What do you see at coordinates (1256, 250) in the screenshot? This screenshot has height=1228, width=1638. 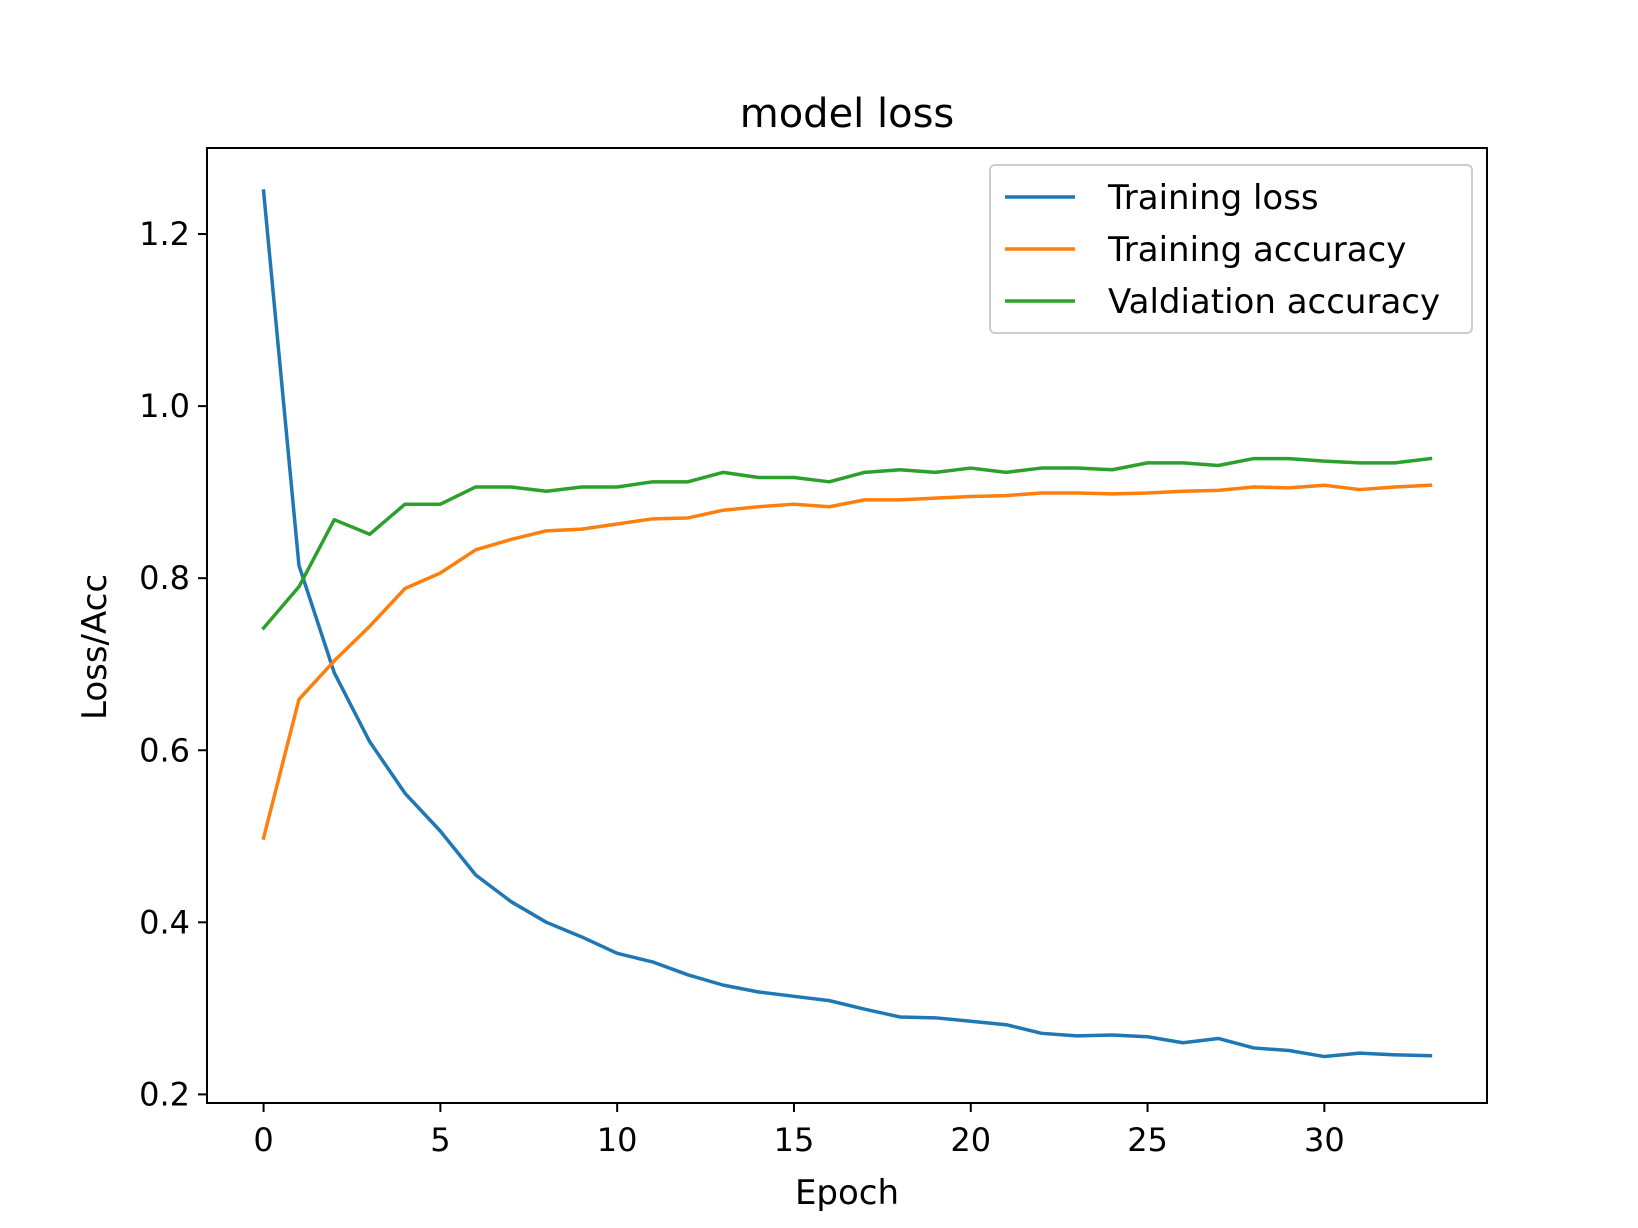 I see `legend-label-2: Training accuracy` at bounding box center [1256, 250].